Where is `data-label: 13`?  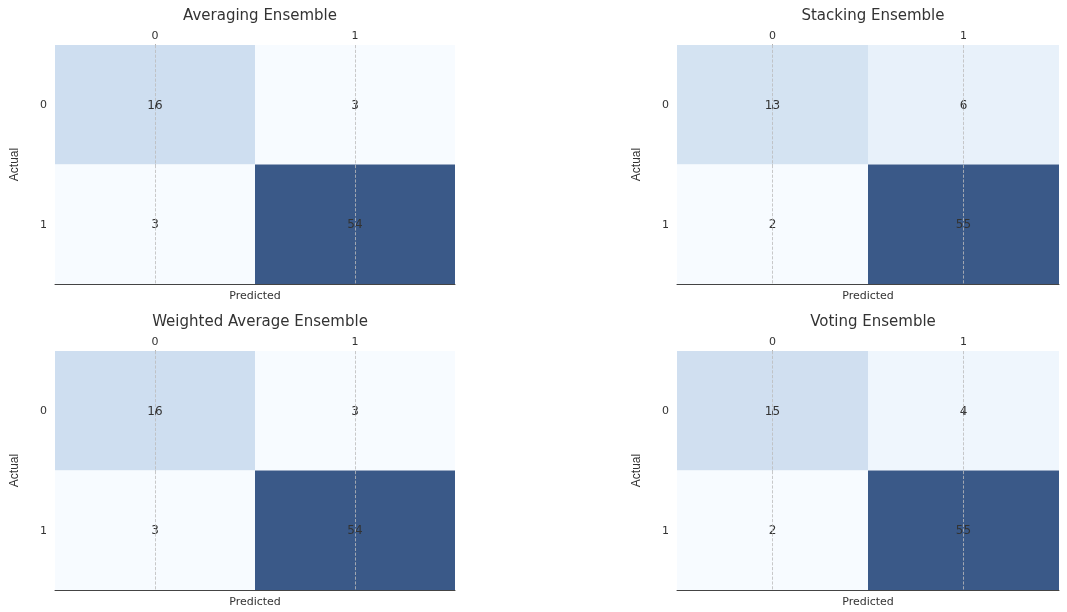
data-label: 13 is located at coordinates (772, 104).